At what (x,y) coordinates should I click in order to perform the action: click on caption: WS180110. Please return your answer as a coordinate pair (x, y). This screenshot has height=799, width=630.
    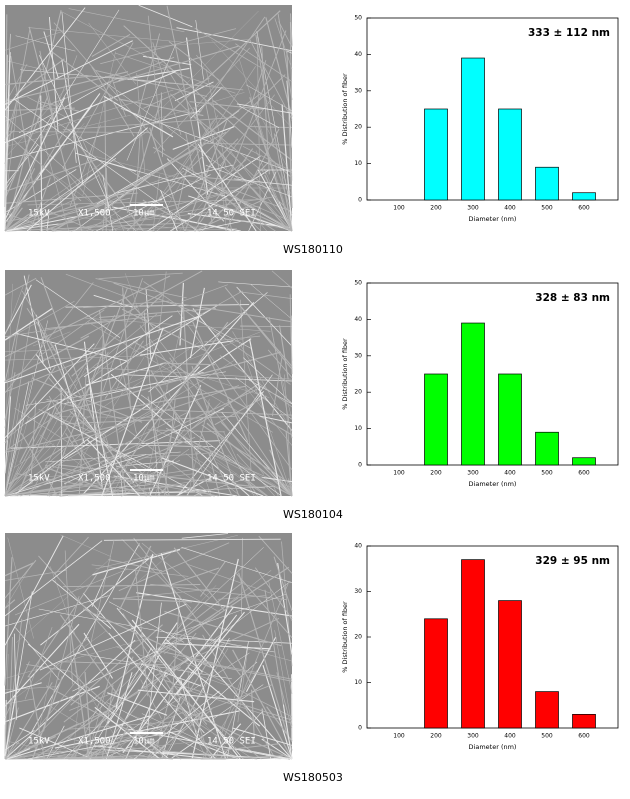
    Looking at the image, I should click on (313, 249).